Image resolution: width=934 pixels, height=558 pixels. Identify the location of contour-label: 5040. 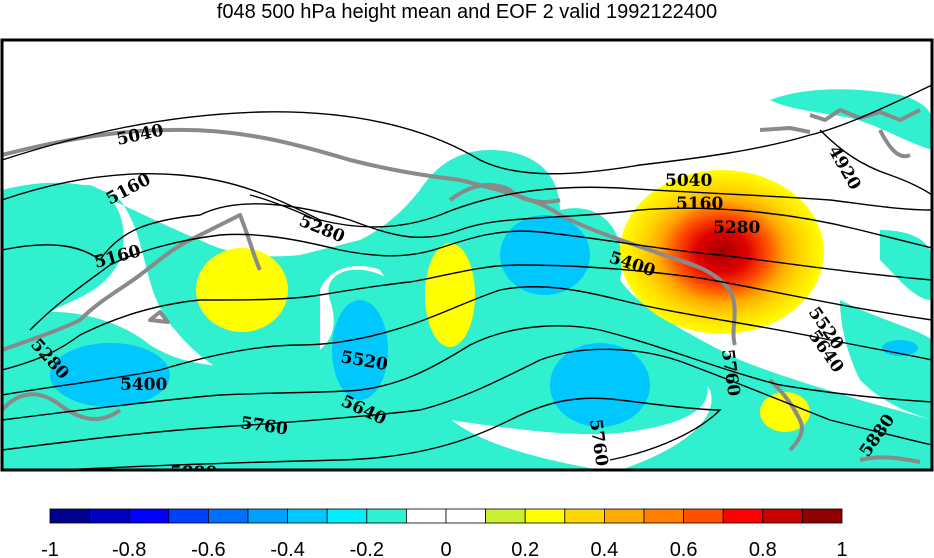
(688, 181).